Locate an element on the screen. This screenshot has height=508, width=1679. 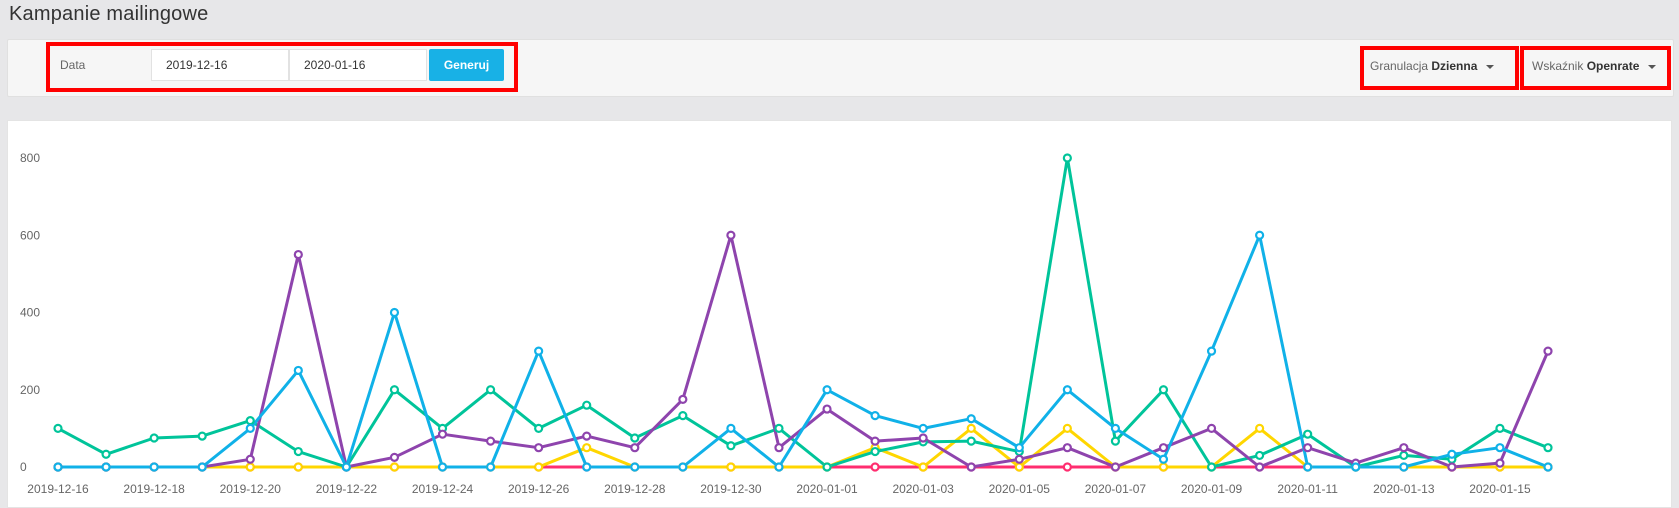
granulation-highlight is located at coordinates (1439, 68).